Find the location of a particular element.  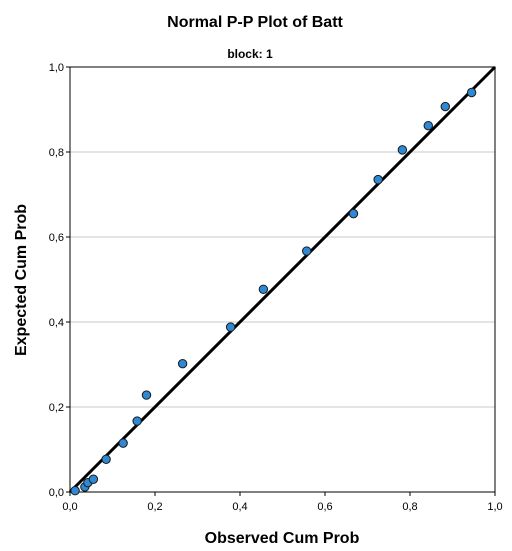

chart-subtitle: block: 1 is located at coordinates (250, 54).